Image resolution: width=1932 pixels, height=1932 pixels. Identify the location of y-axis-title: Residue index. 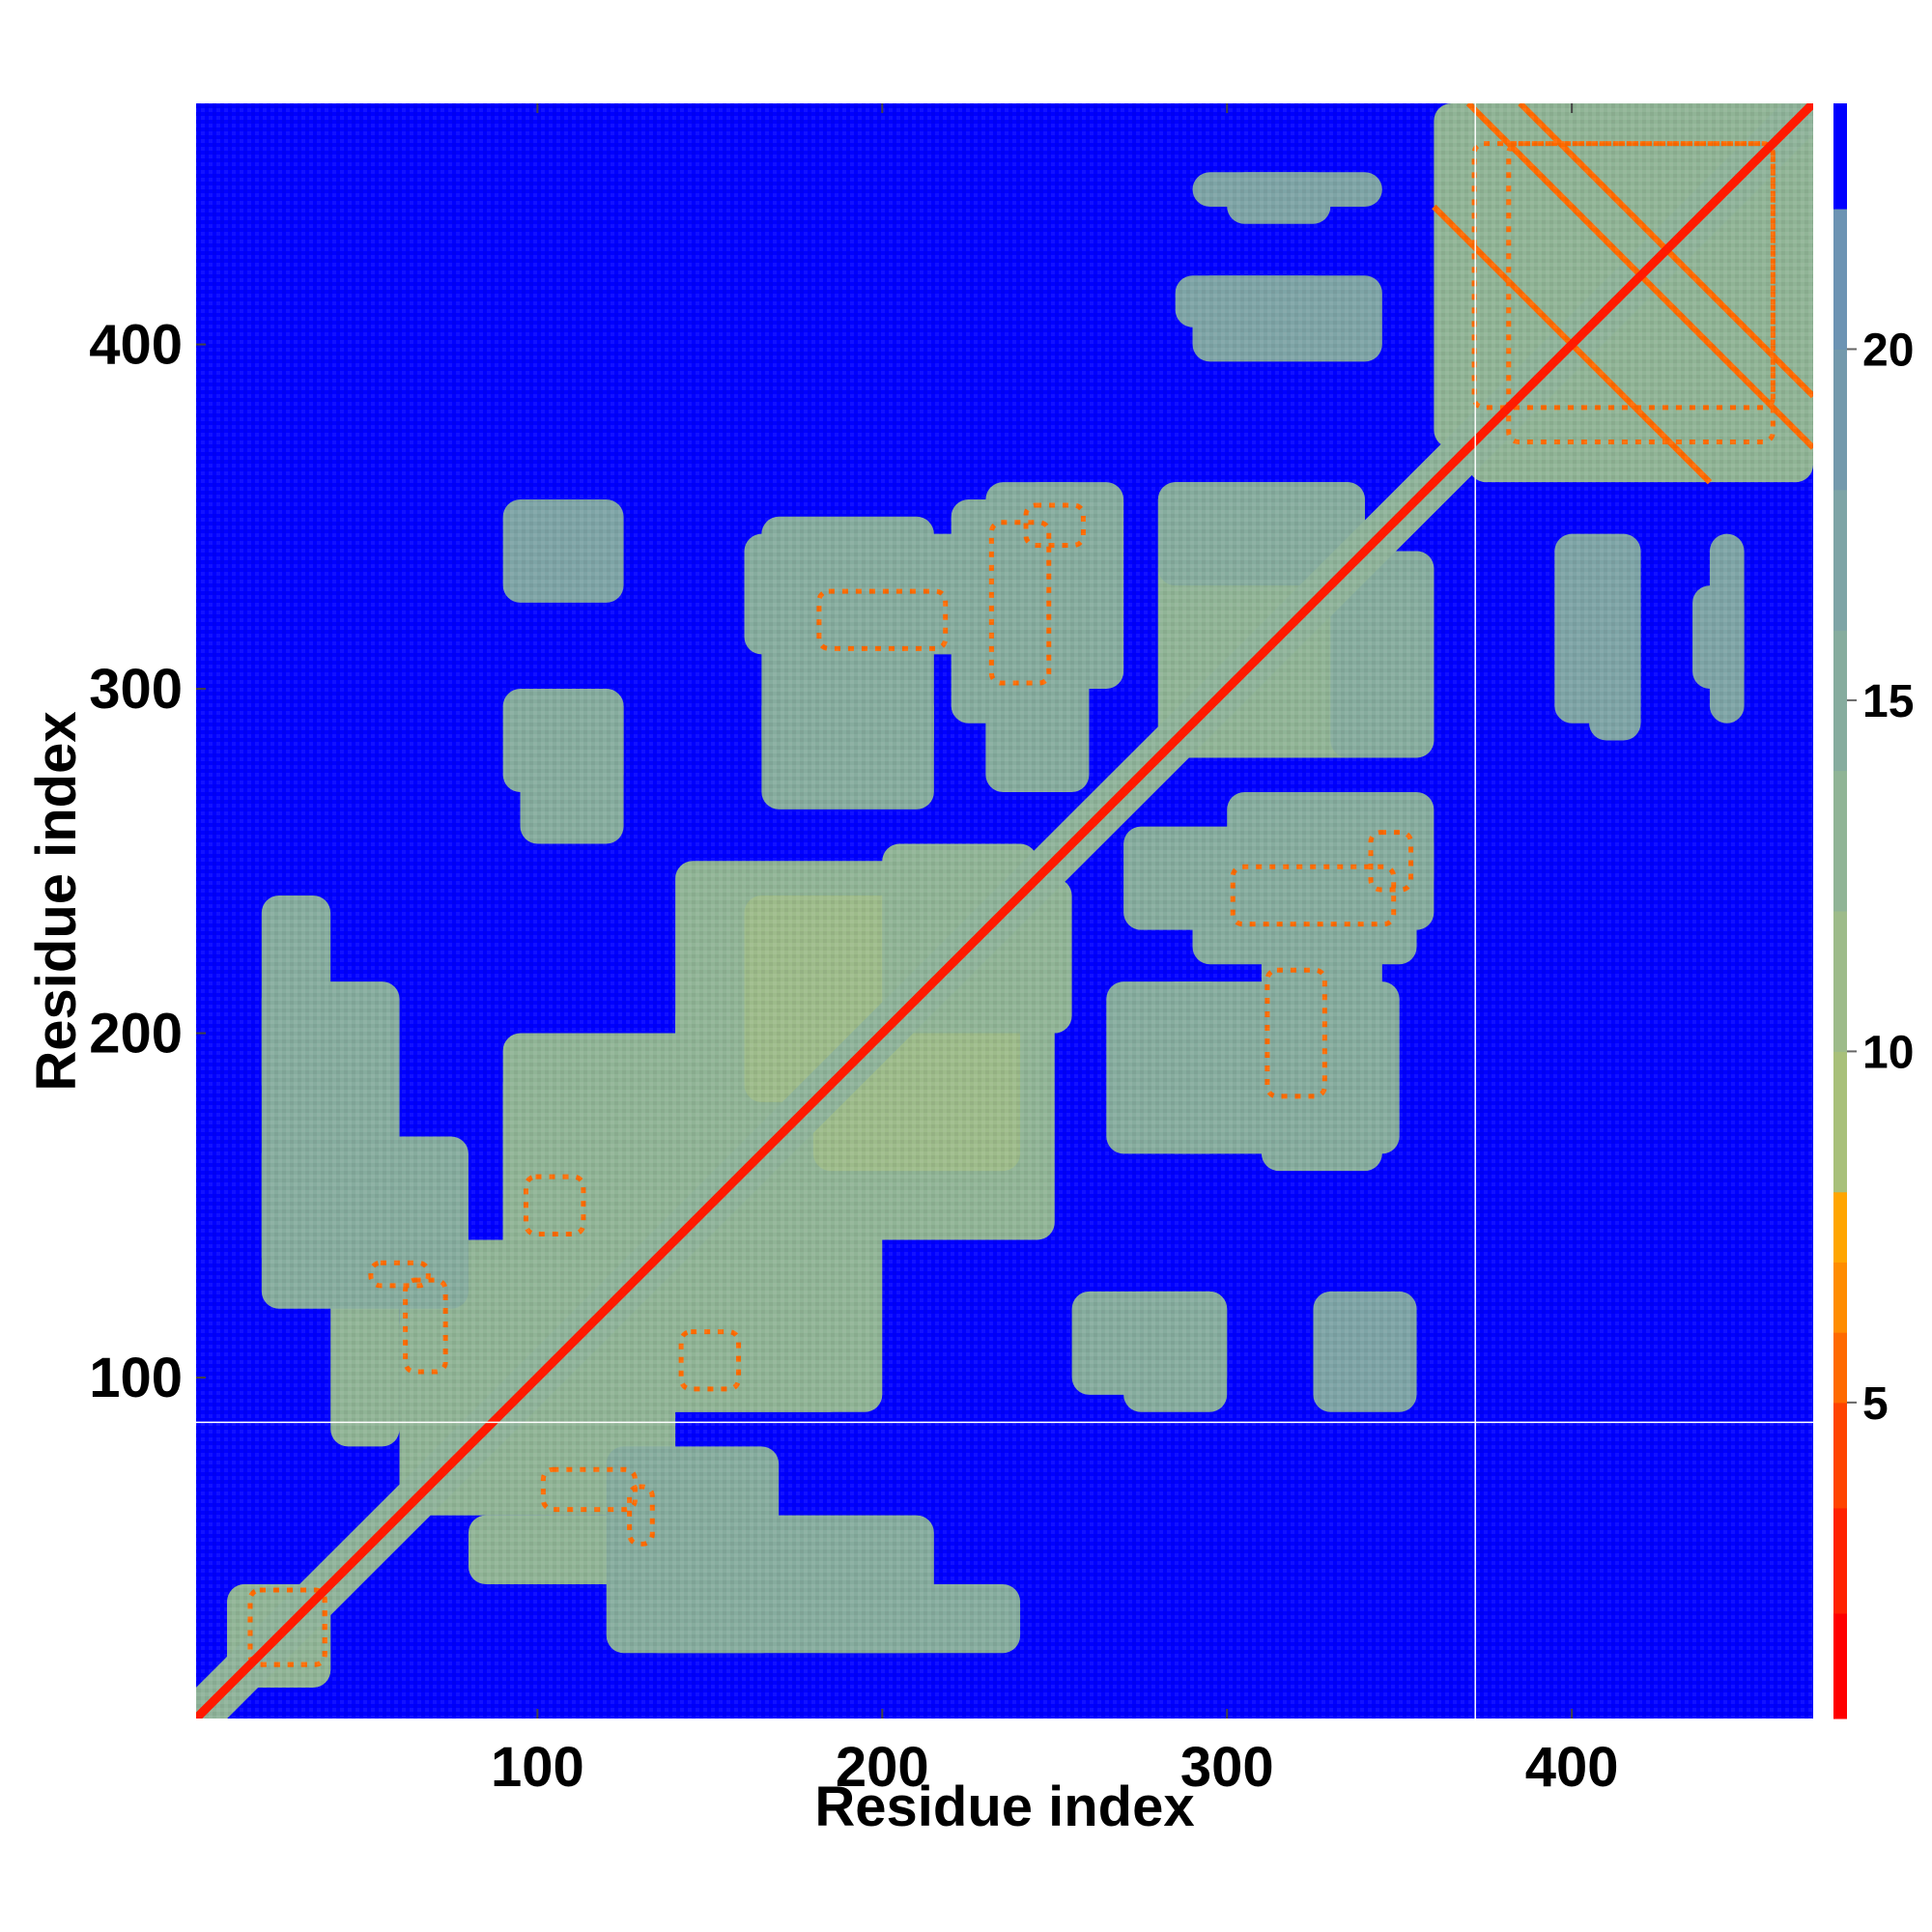
(56, 901).